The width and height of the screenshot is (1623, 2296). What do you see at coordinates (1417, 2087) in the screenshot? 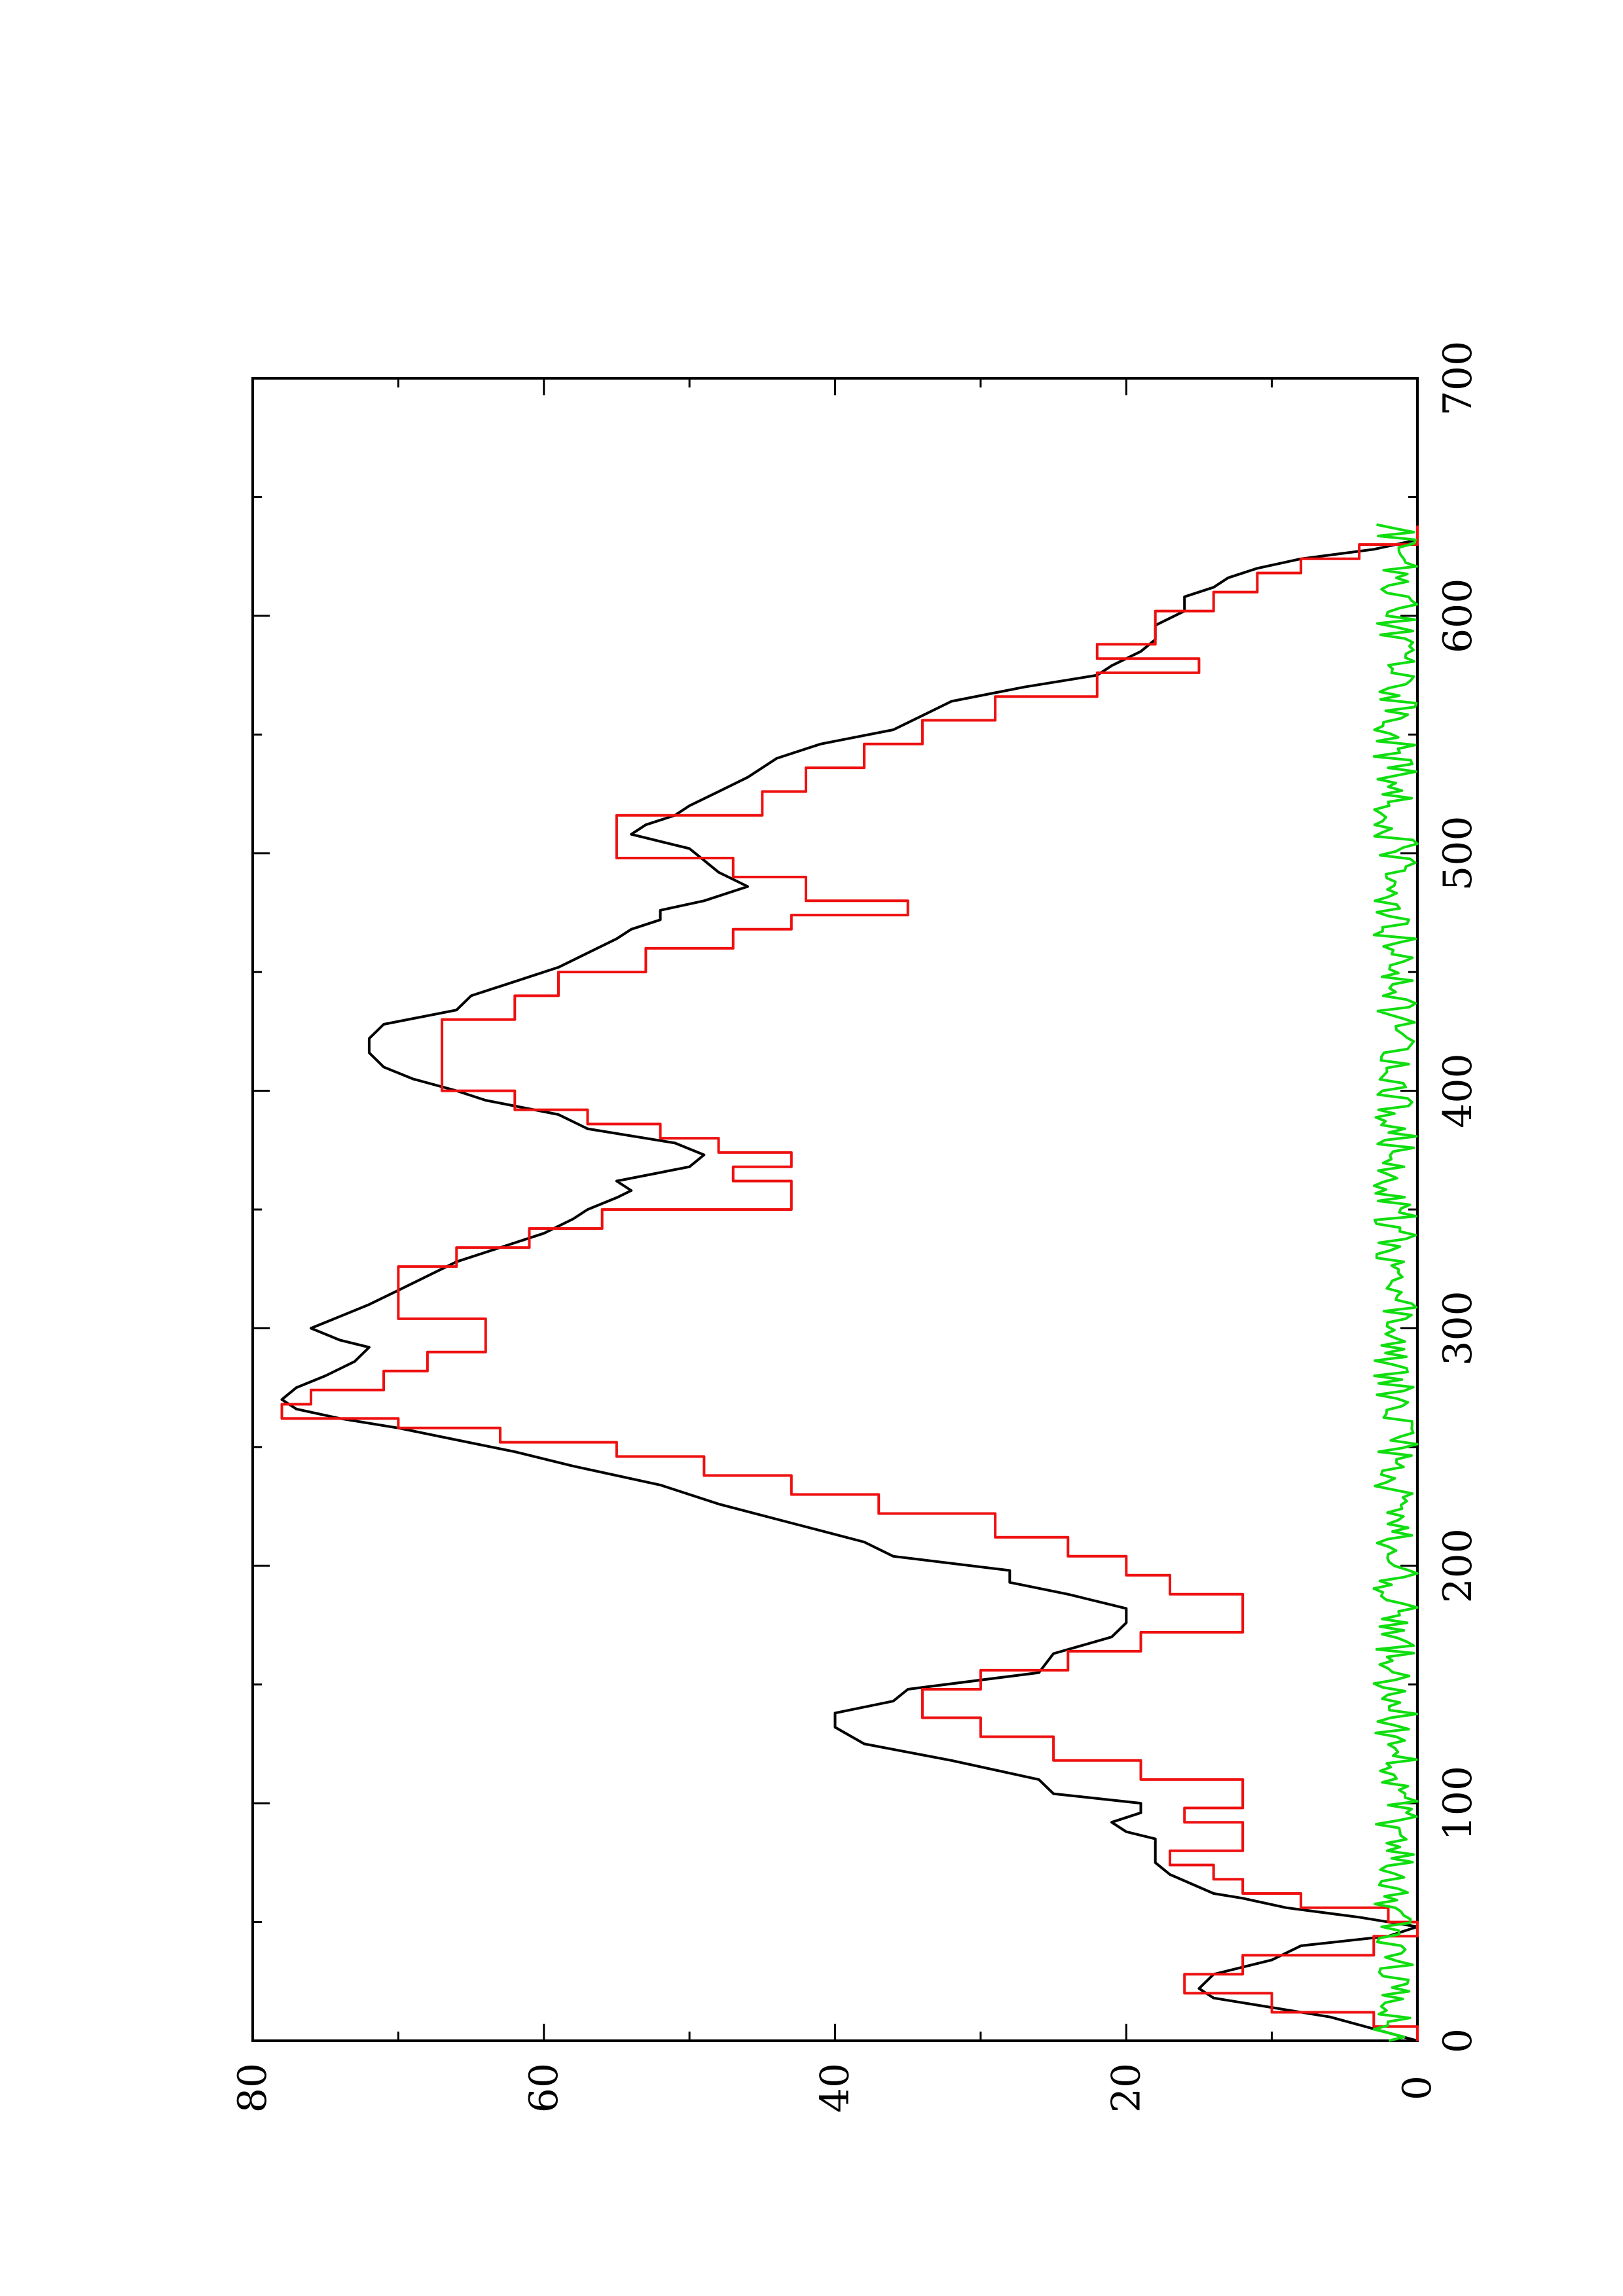
I see `y-tick-label: 0` at bounding box center [1417, 2087].